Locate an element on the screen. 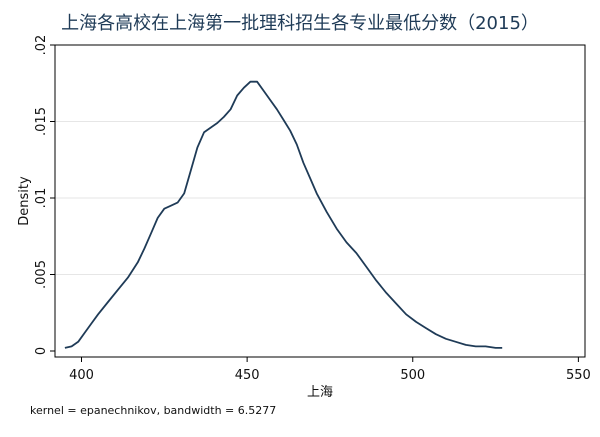  chart-title: 上海各高校在上海第一批理科招生各专业最低分数（2015） is located at coordinates (300, 23).